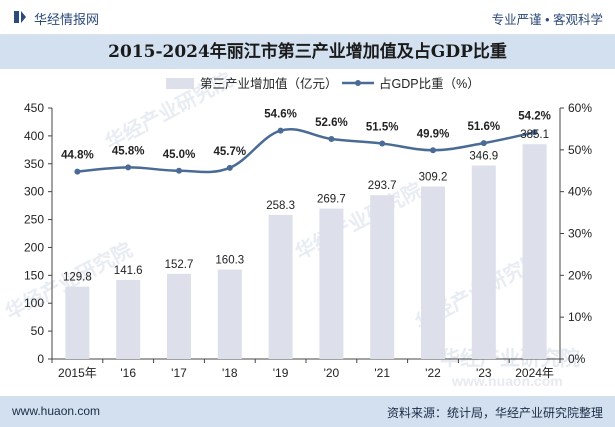  Describe the element at coordinates (34, 275) in the screenshot. I see `y-left-tick-label: 150` at that location.